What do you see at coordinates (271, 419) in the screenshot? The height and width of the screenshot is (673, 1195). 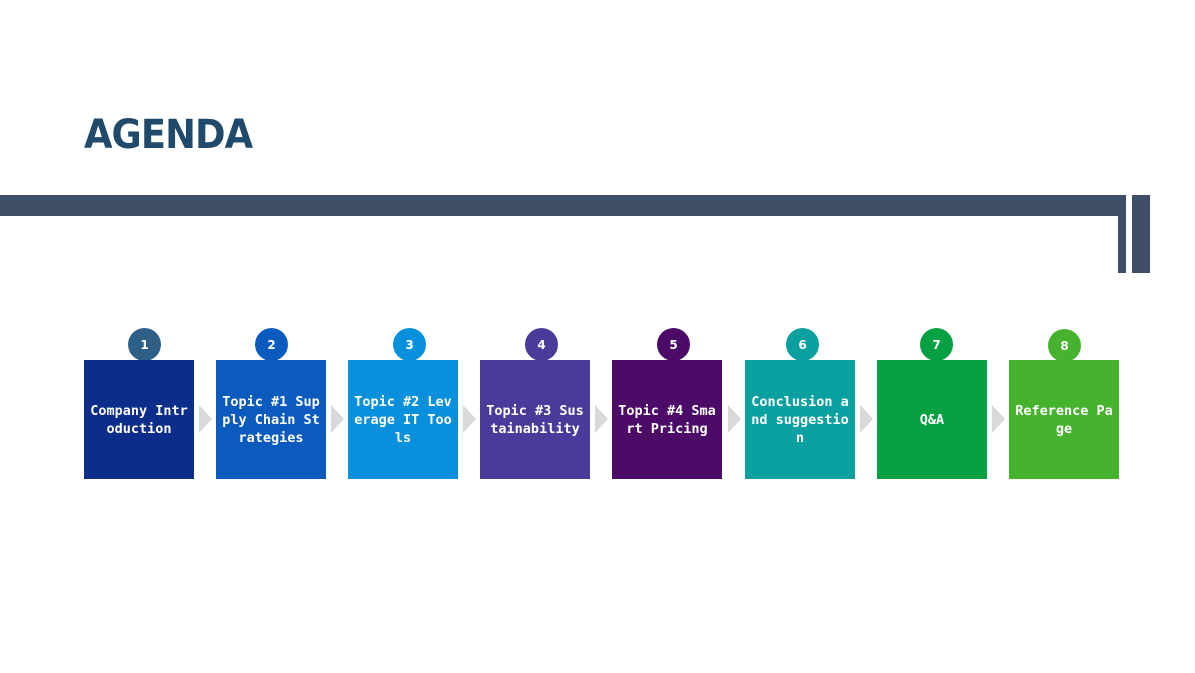 I see `step-2-supply-chain-strategies: Topic #1 Supply Chain Strategies` at bounding box center [271, 419].